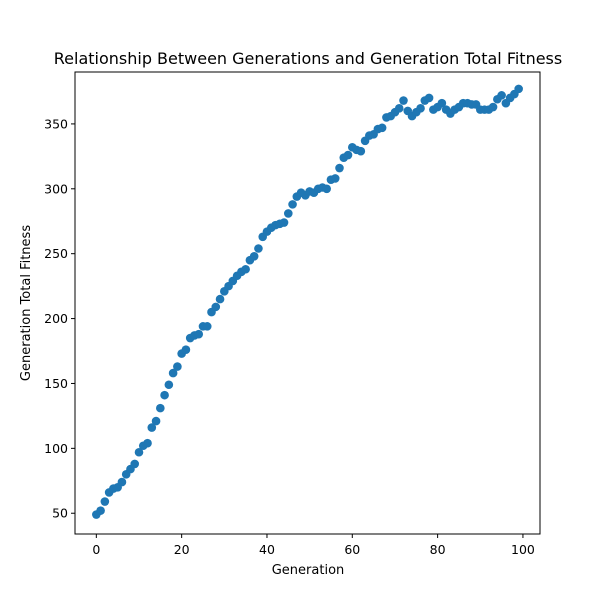 The image size is (600, 600). I want to click on y-axis: 50 100 150 200 250 300 350, so click(59, 318).